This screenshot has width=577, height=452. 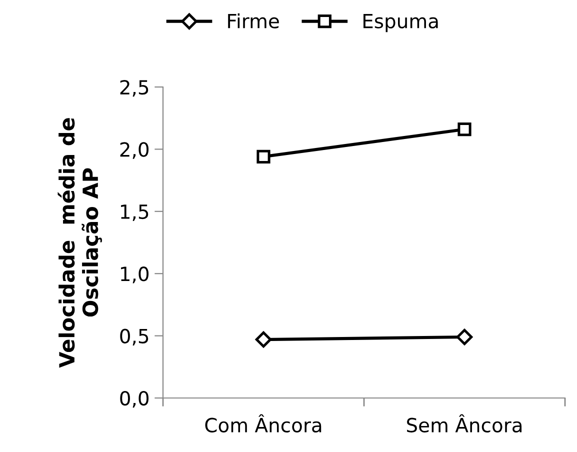 What do you see at coordinates (263, 423) in the screenshot?
I see `x-tick-label: Com Âncora` at bounding box center [263, 423].